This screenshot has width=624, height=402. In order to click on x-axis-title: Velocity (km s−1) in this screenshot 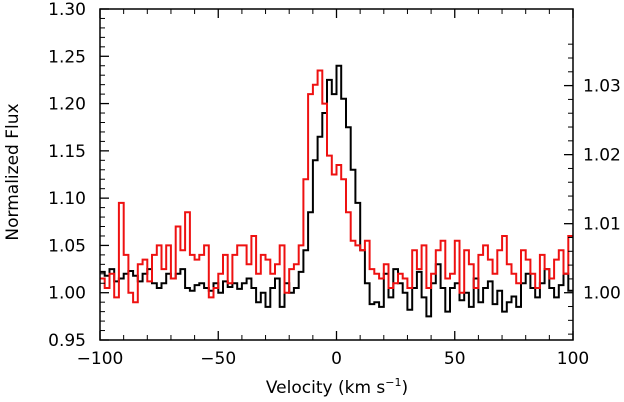, I will do `click(337, 387)`.